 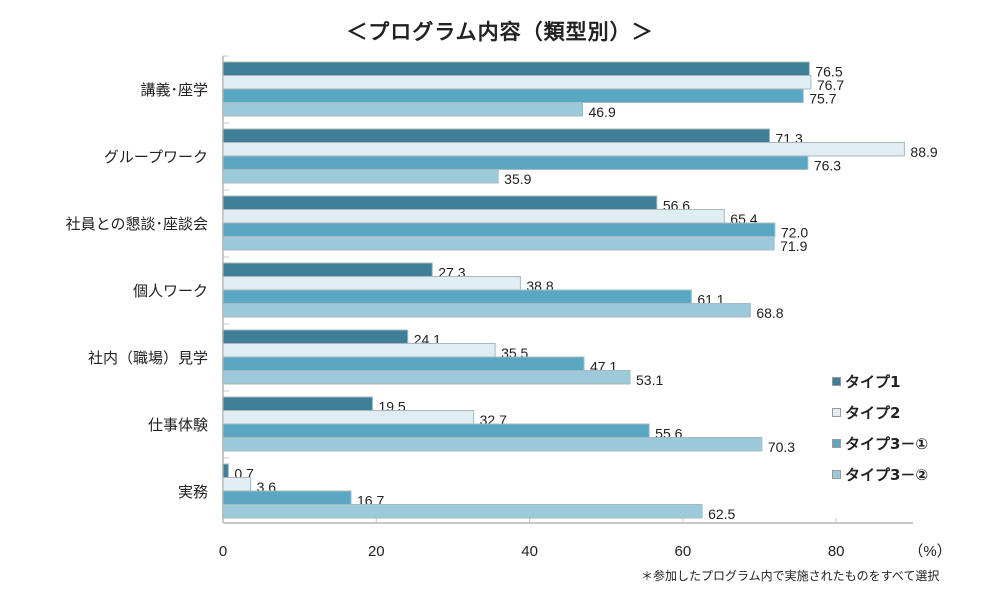 I want to click on x-tick-label: 60, so click(x=683, y=551).